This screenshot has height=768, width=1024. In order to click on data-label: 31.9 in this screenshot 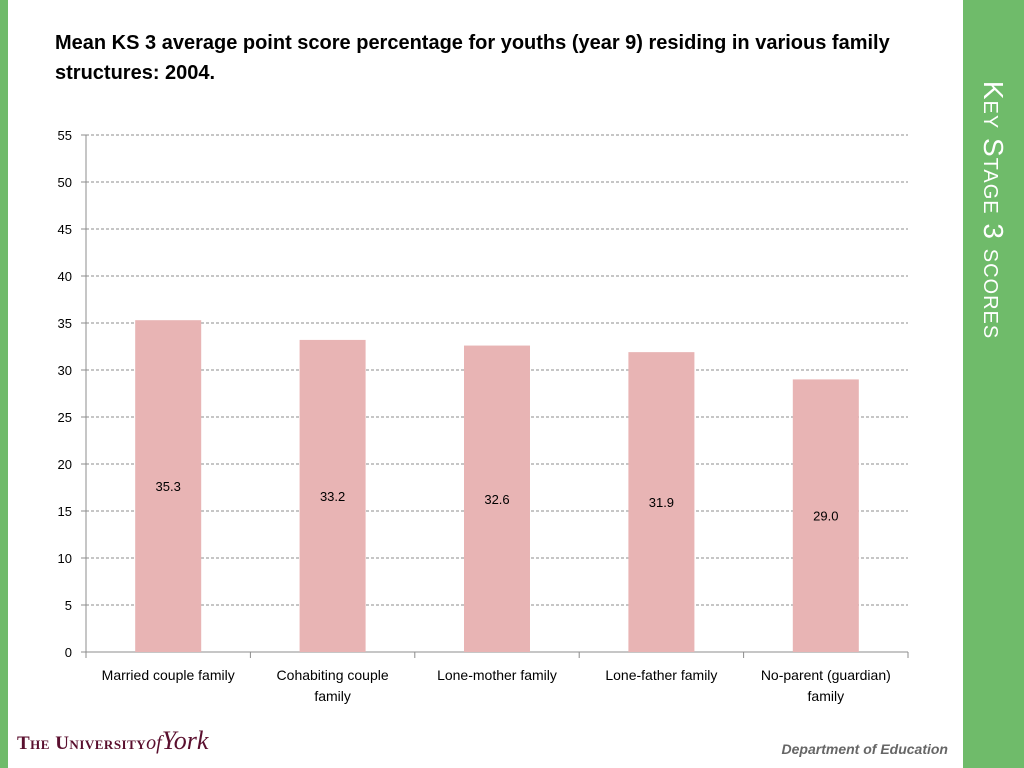, I will do `click(661, 502)`.